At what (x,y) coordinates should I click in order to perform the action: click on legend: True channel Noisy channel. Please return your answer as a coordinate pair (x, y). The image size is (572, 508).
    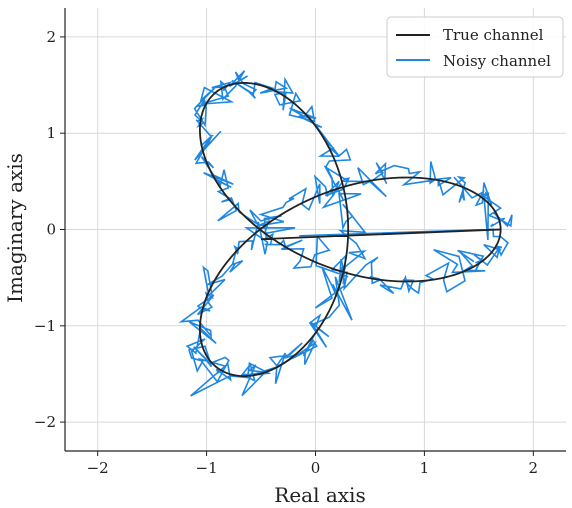
    Looking at the image, I should click on (475, 47).